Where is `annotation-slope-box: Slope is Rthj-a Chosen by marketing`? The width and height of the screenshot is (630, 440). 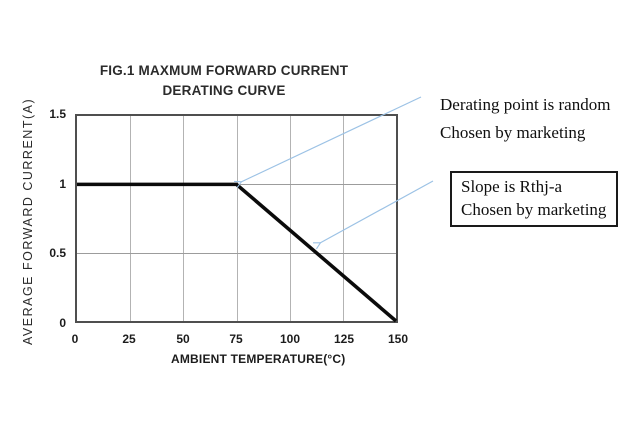 annotation-slope-box: Slope is Rthj-a Chosen by marketing is located at coordinates (534, 199).